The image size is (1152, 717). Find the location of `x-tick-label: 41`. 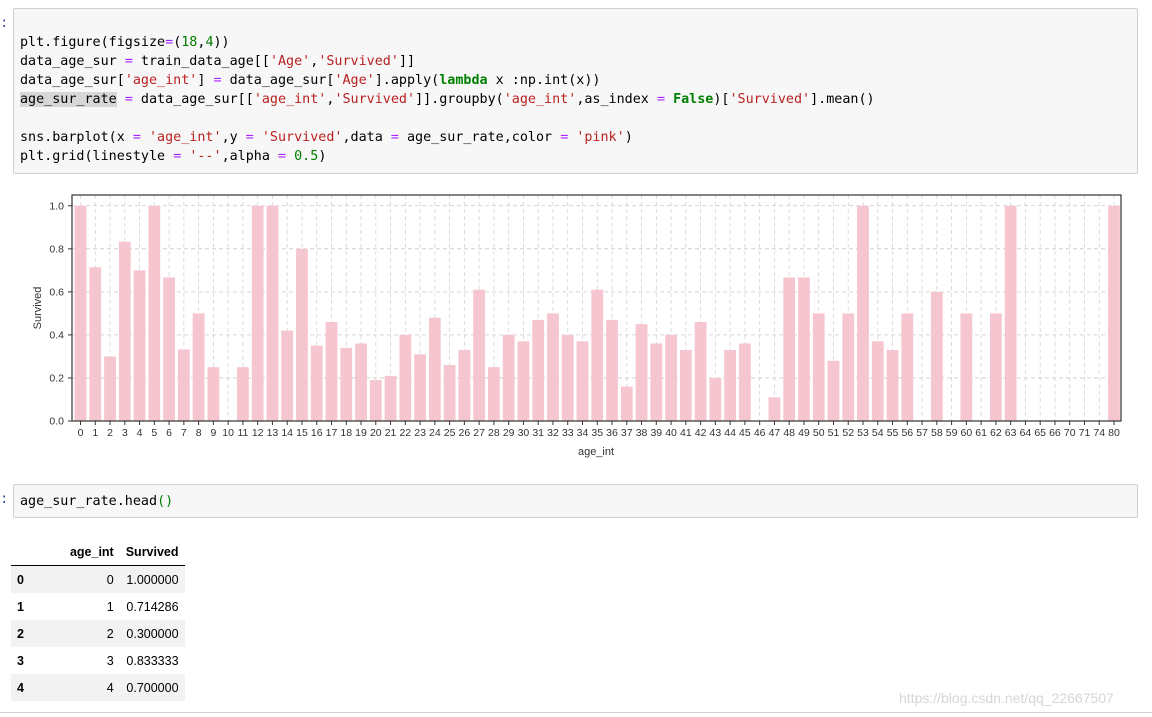

x-tick-label: 41 is located at coordinates (686, 433).